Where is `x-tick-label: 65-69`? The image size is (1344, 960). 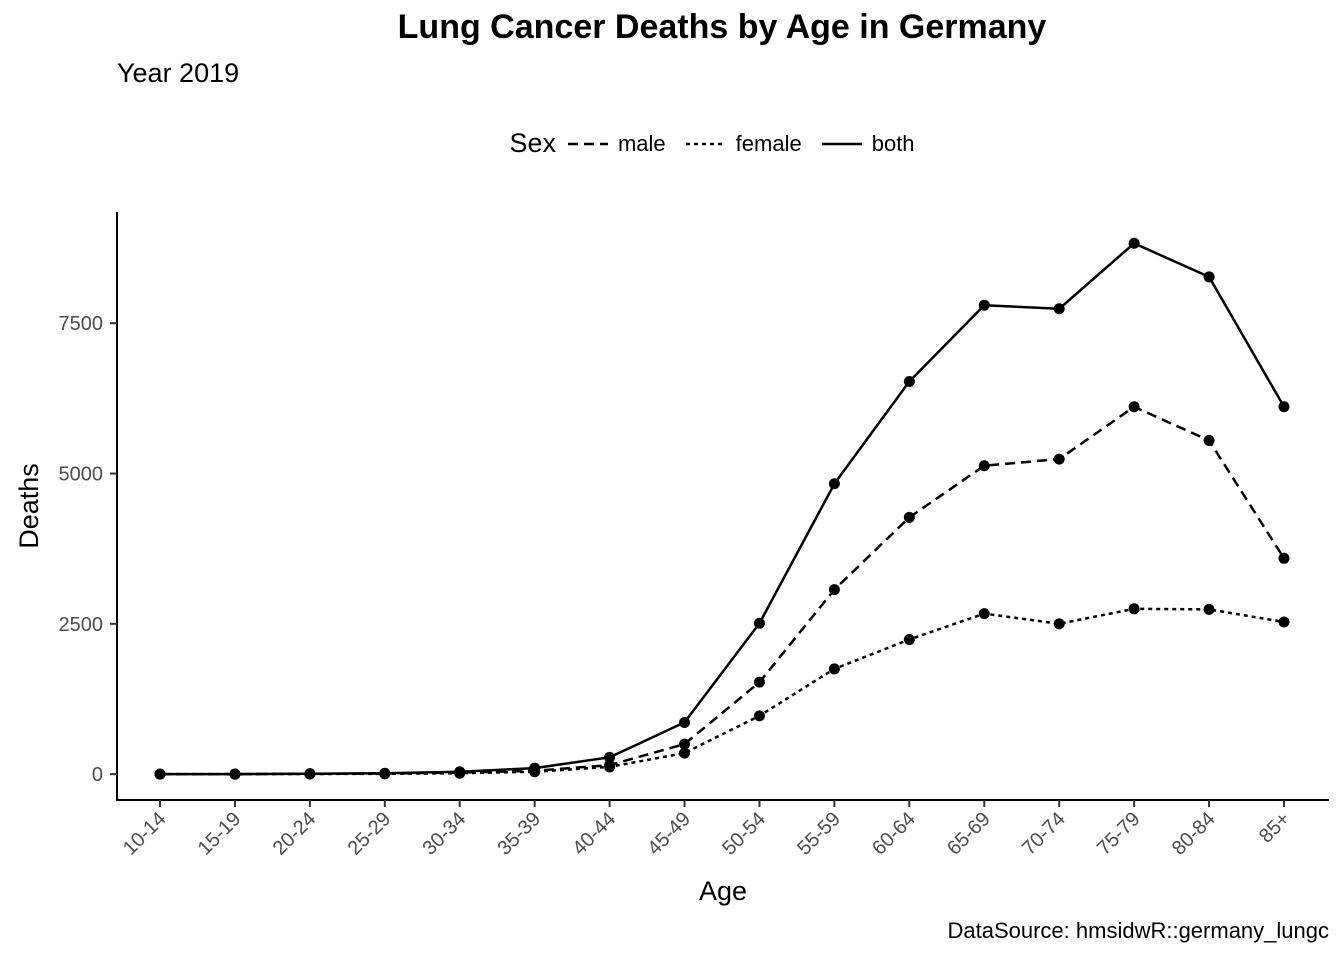 x-tick-label: 65-69 is located at coordinates (969, 834).